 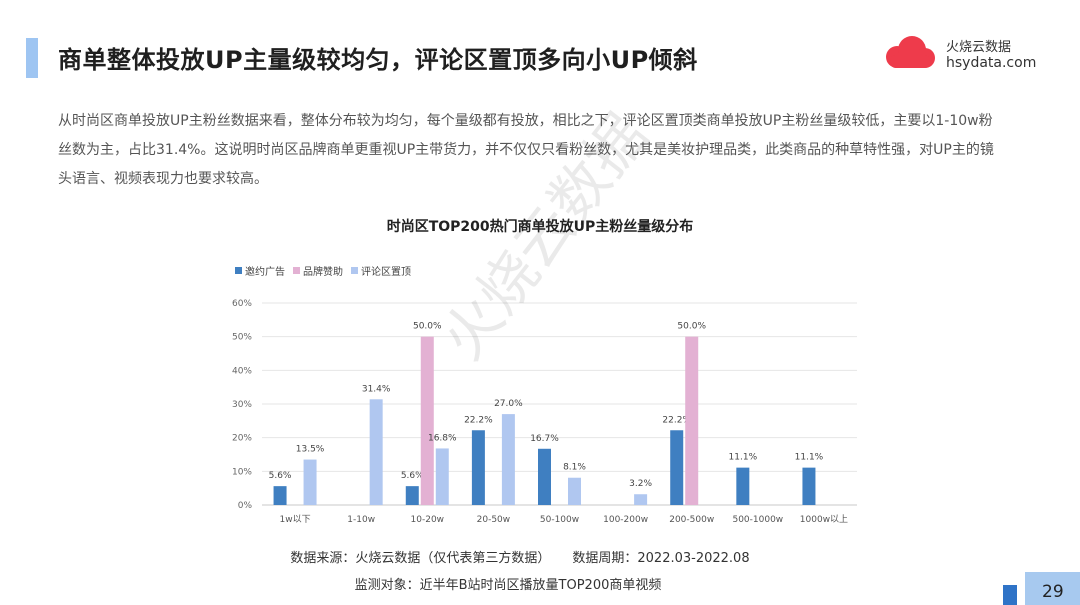 I want to click on page-number: 29, so click(x=1053, y=592).